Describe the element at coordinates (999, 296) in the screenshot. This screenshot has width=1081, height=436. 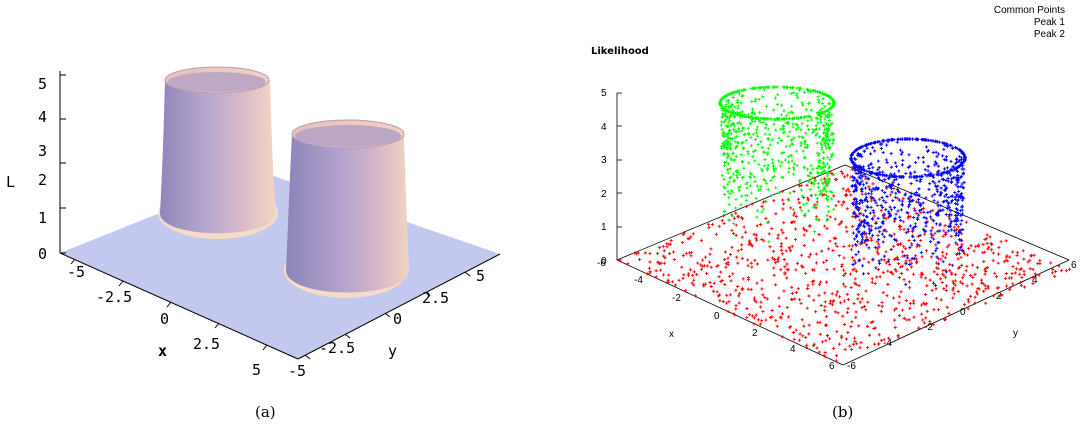
I see `y-tick-label-b: 2` at that location.